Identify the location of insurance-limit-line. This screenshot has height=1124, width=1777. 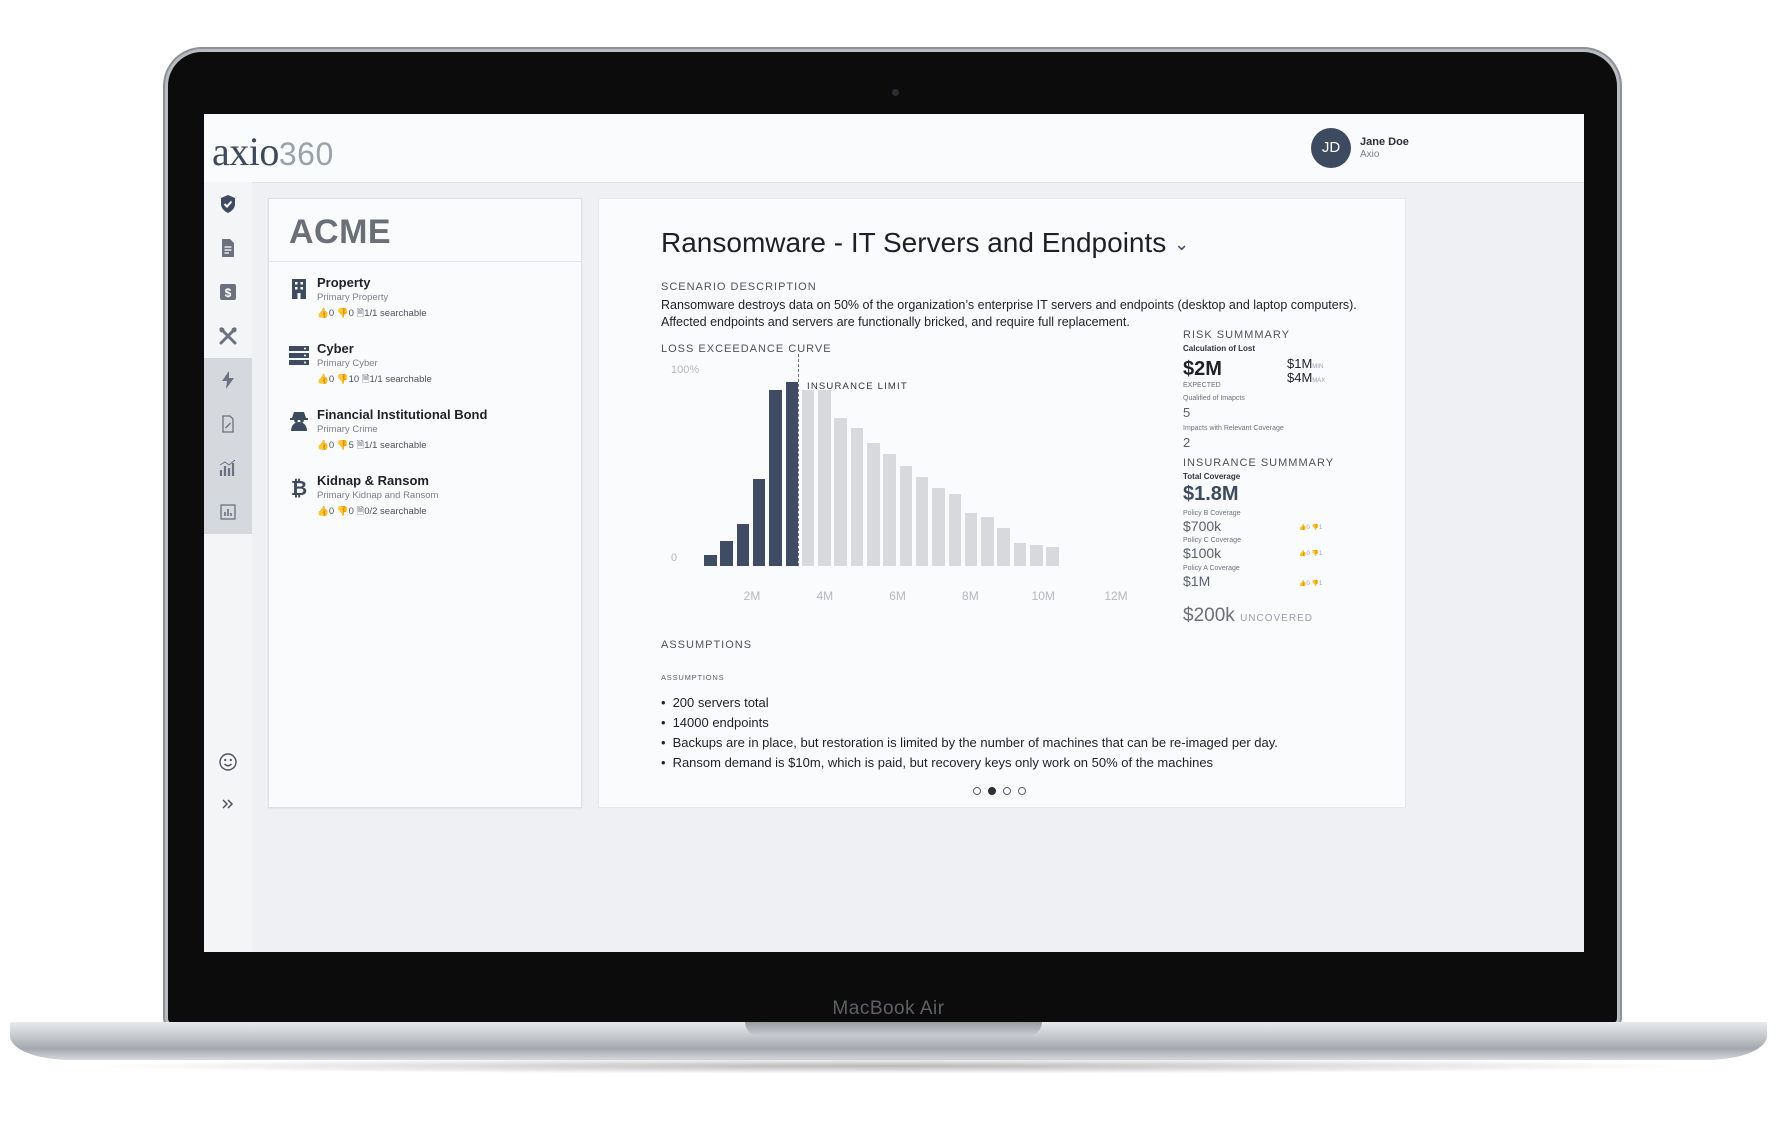
(798, 460).